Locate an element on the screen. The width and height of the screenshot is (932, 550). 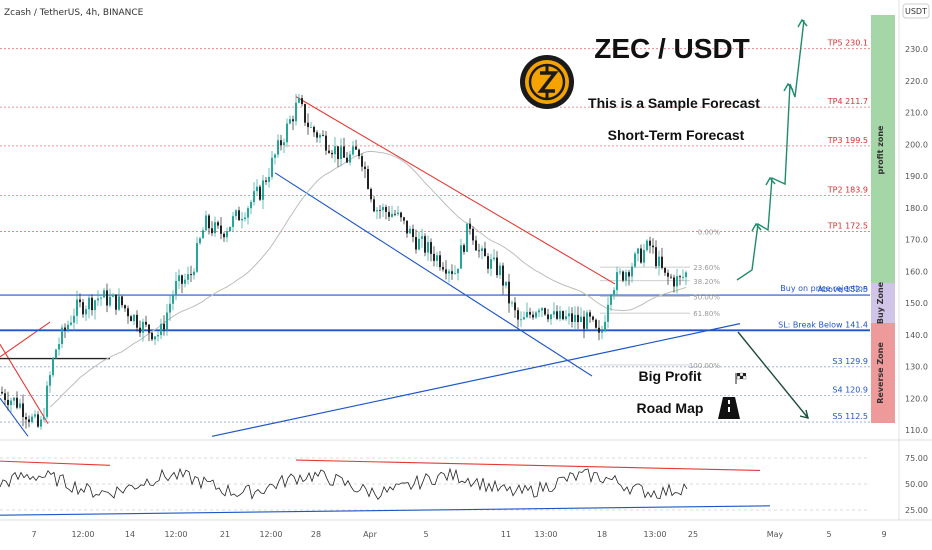
level-label: S5 112.5 is located at coordinates (850, 416).